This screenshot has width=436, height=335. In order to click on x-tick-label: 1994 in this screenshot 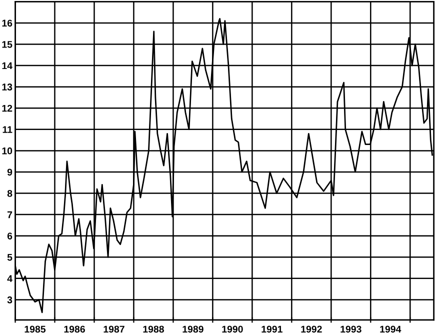, I will do `click(391, 329)`.